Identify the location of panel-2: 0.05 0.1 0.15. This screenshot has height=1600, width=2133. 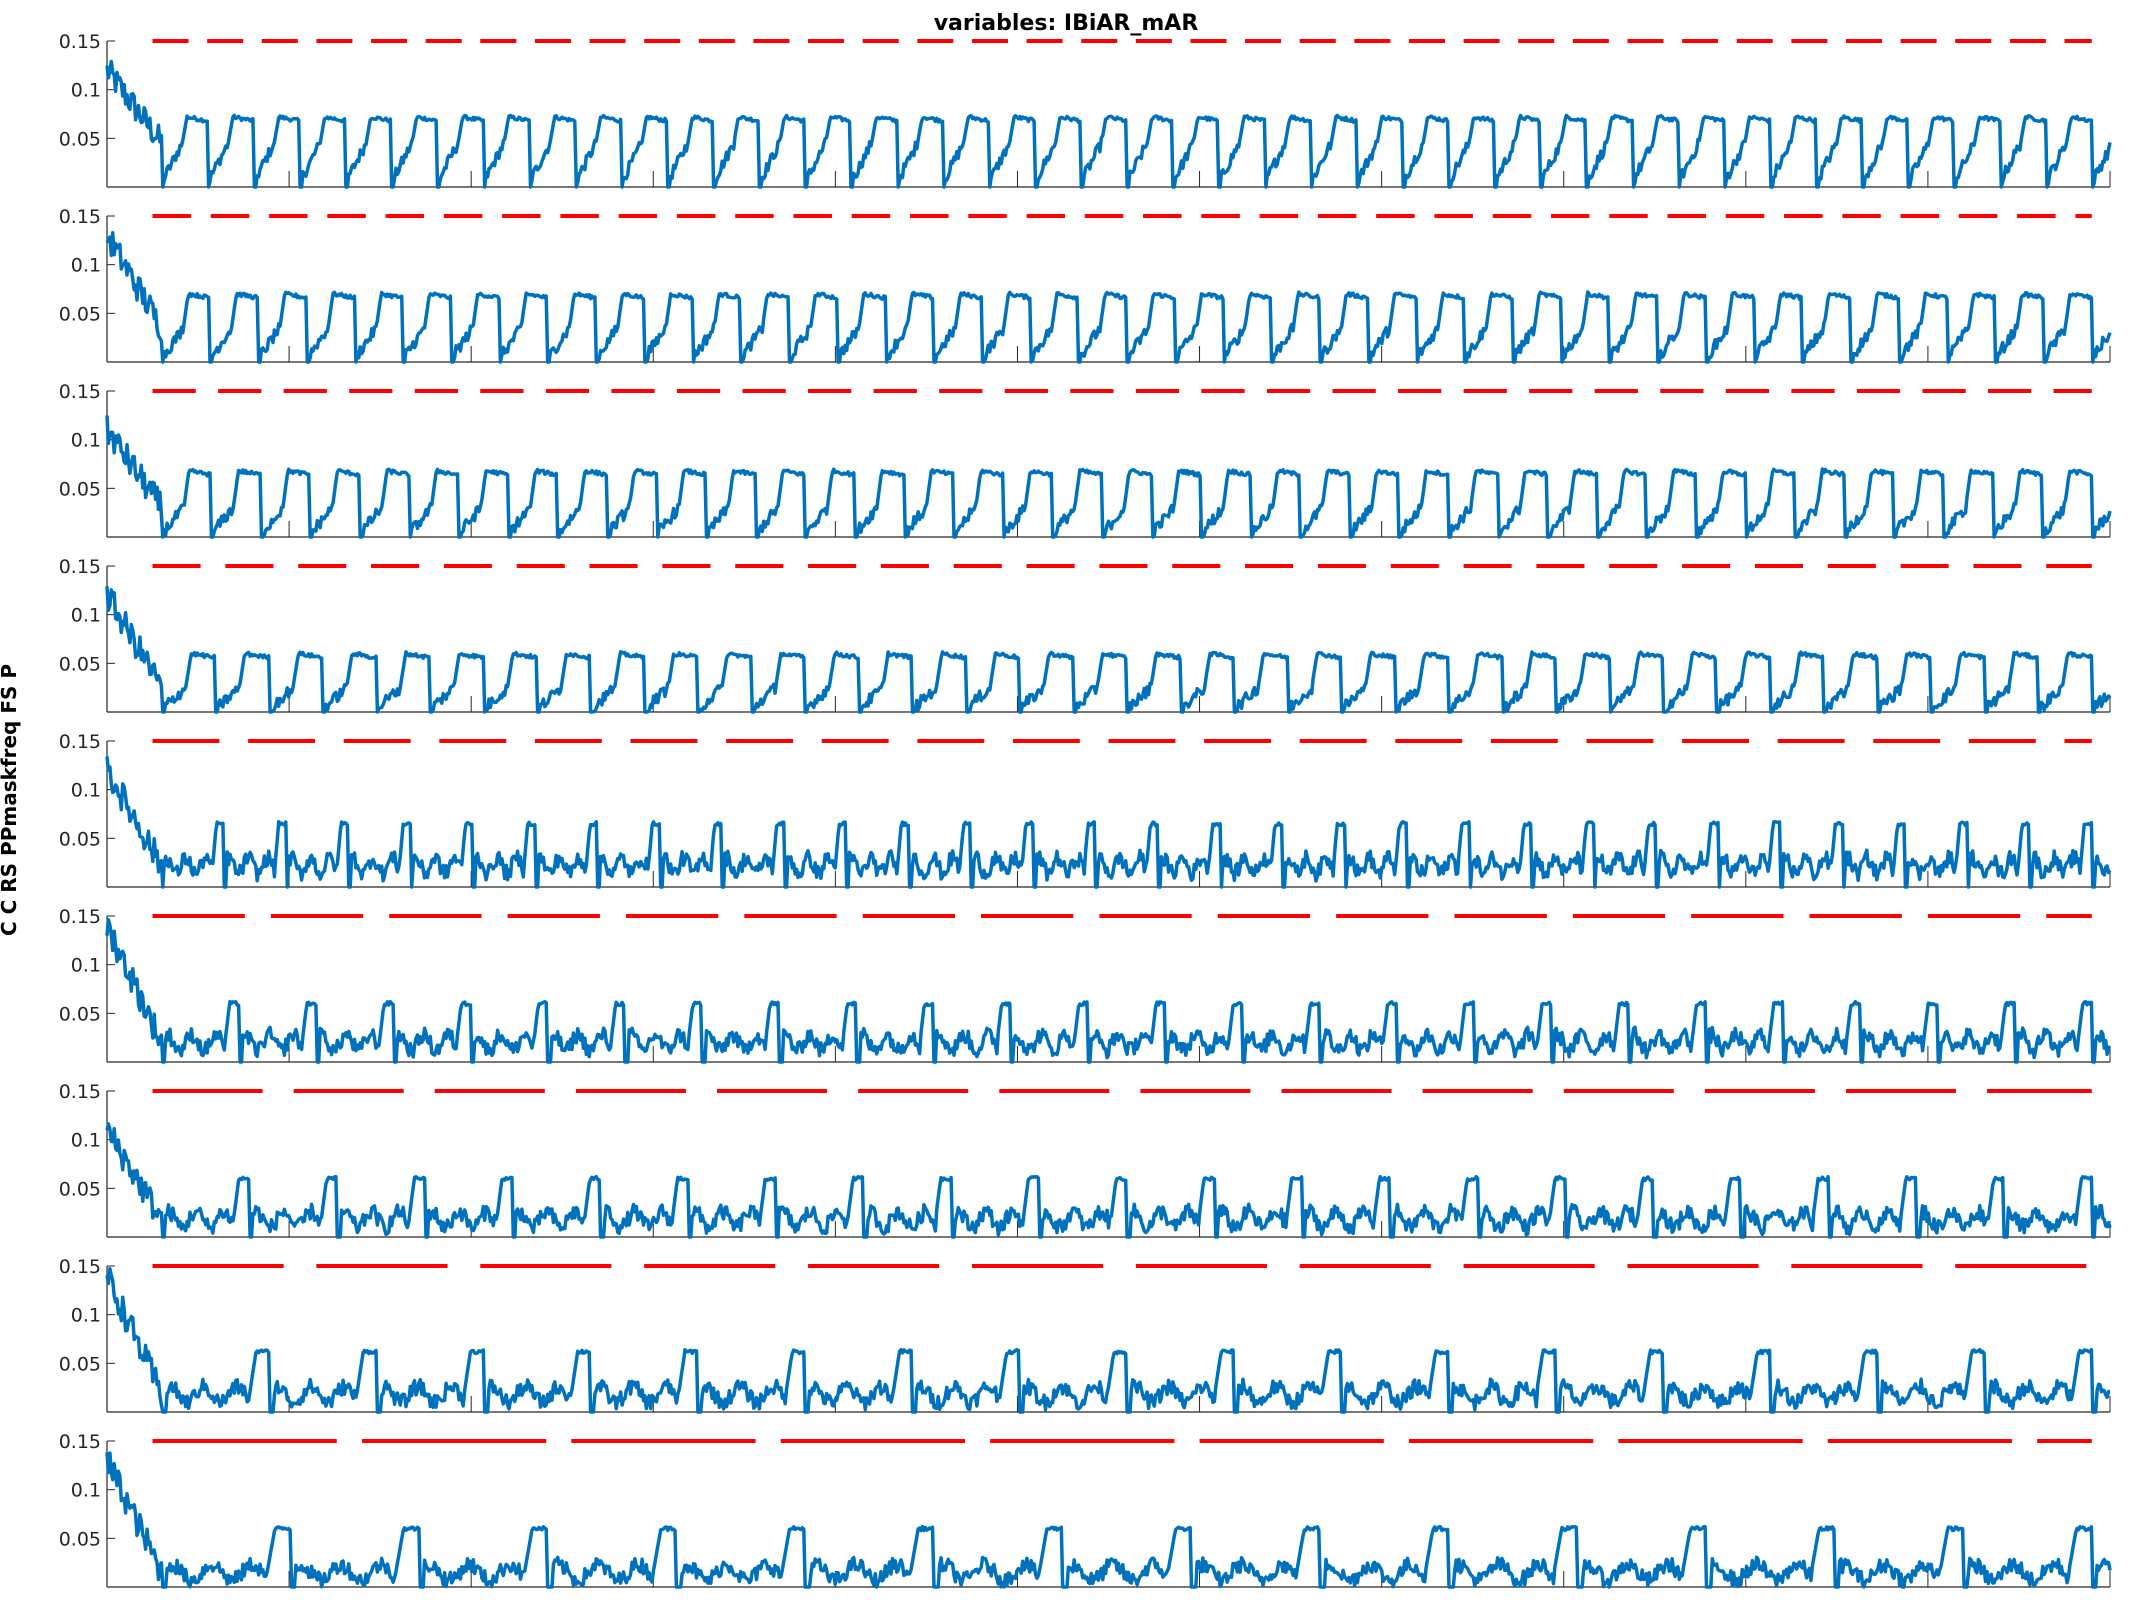
(1085, 285).